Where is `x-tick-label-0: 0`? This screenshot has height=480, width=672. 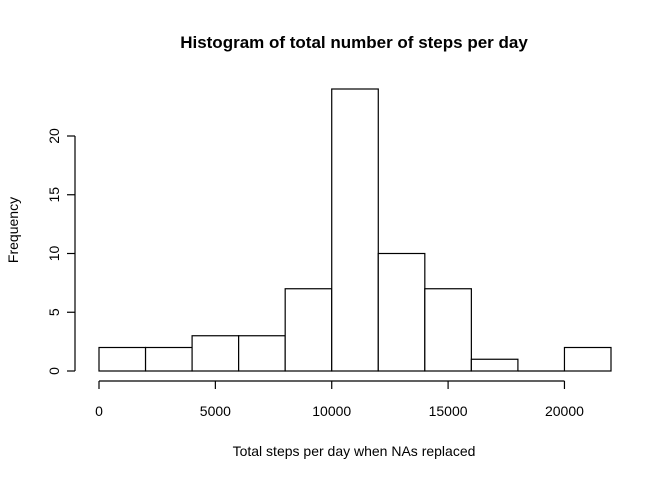 x-tick-label-0: 0 is located at coordinates (99, 411).